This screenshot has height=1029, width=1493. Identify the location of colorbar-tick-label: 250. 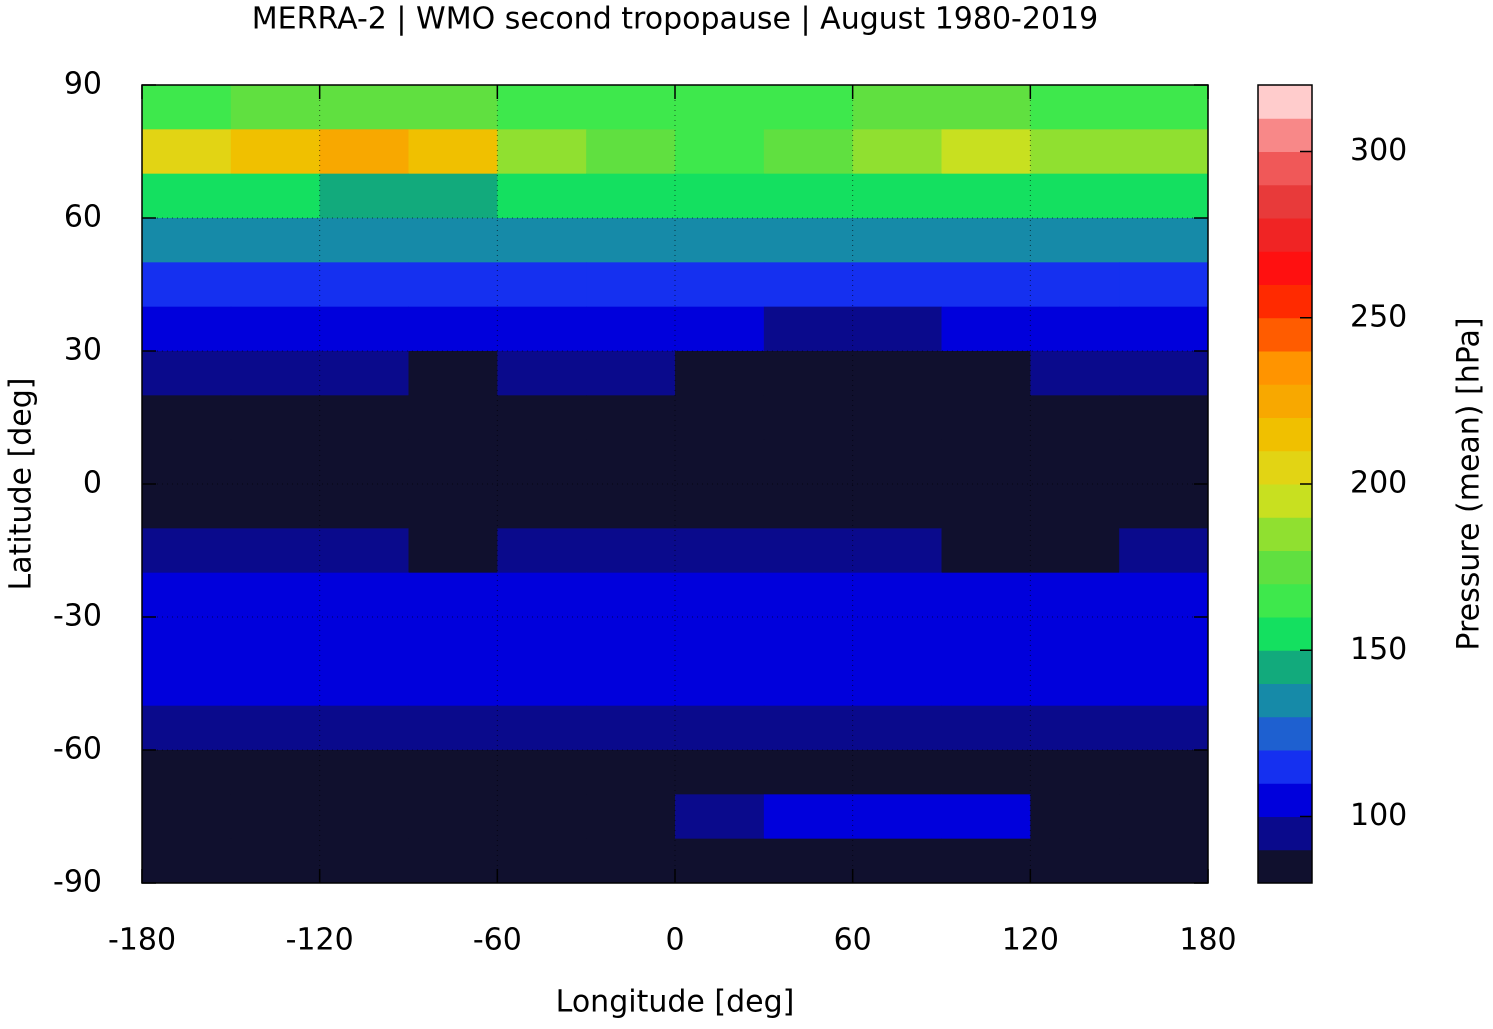
(1378, 316).